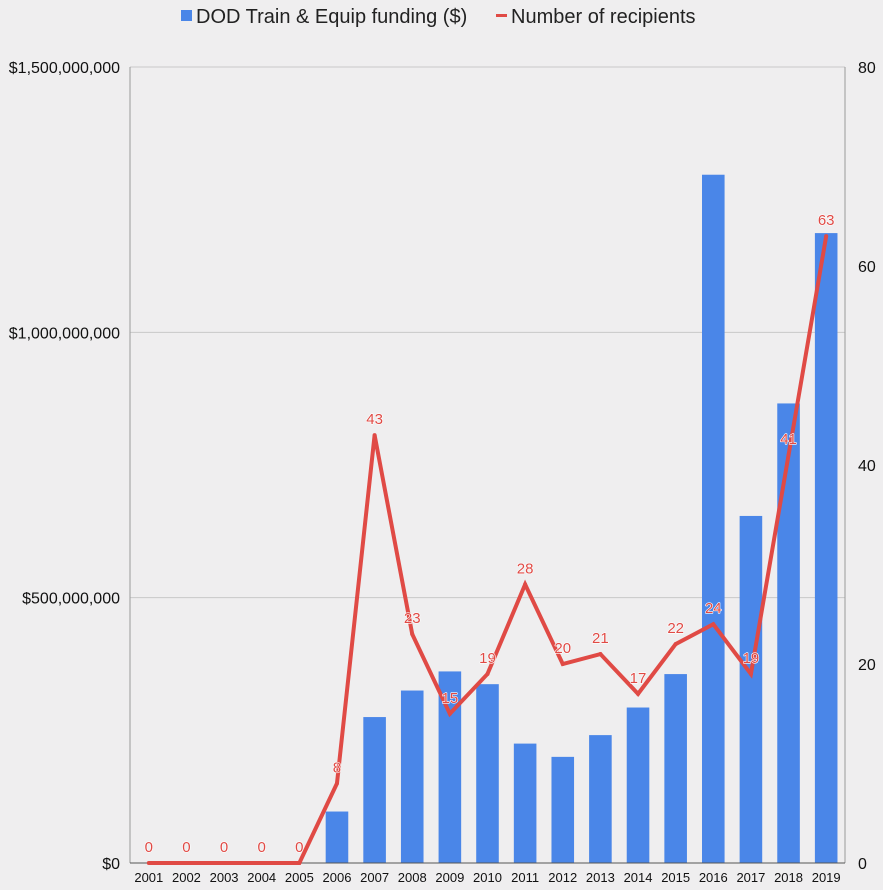  What do you see at coordinates (71, 599) in the screenshot?
I see `y-left-tick-label: $500,000,000` at bounding box center [71, 599].